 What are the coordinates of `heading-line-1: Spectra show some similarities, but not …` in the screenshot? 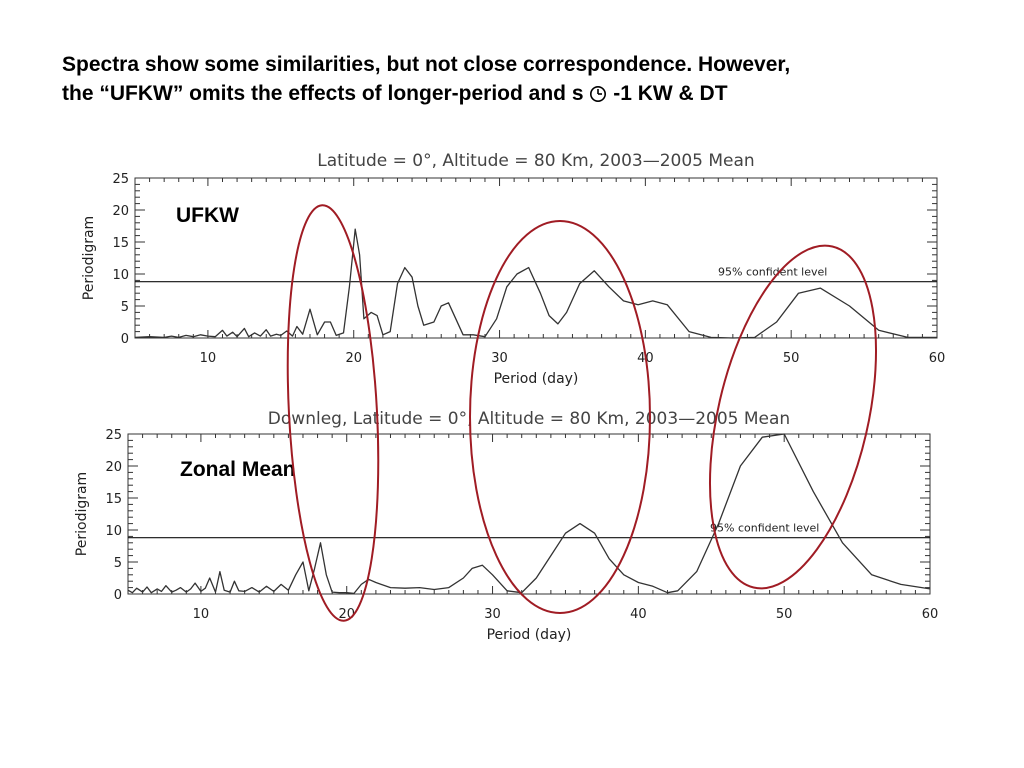 It's located at (426, 64).